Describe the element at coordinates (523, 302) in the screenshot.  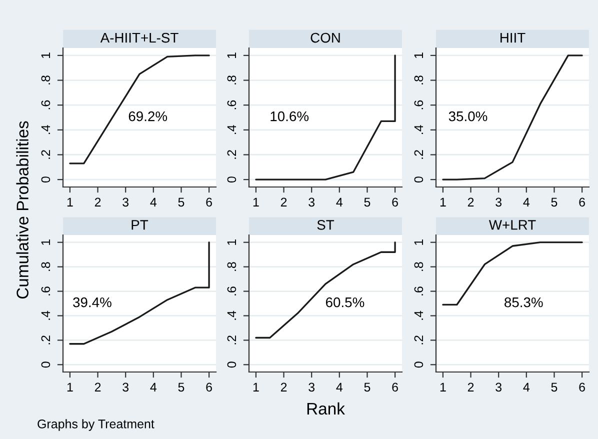
I see `annotation: 85.3%` at that location.